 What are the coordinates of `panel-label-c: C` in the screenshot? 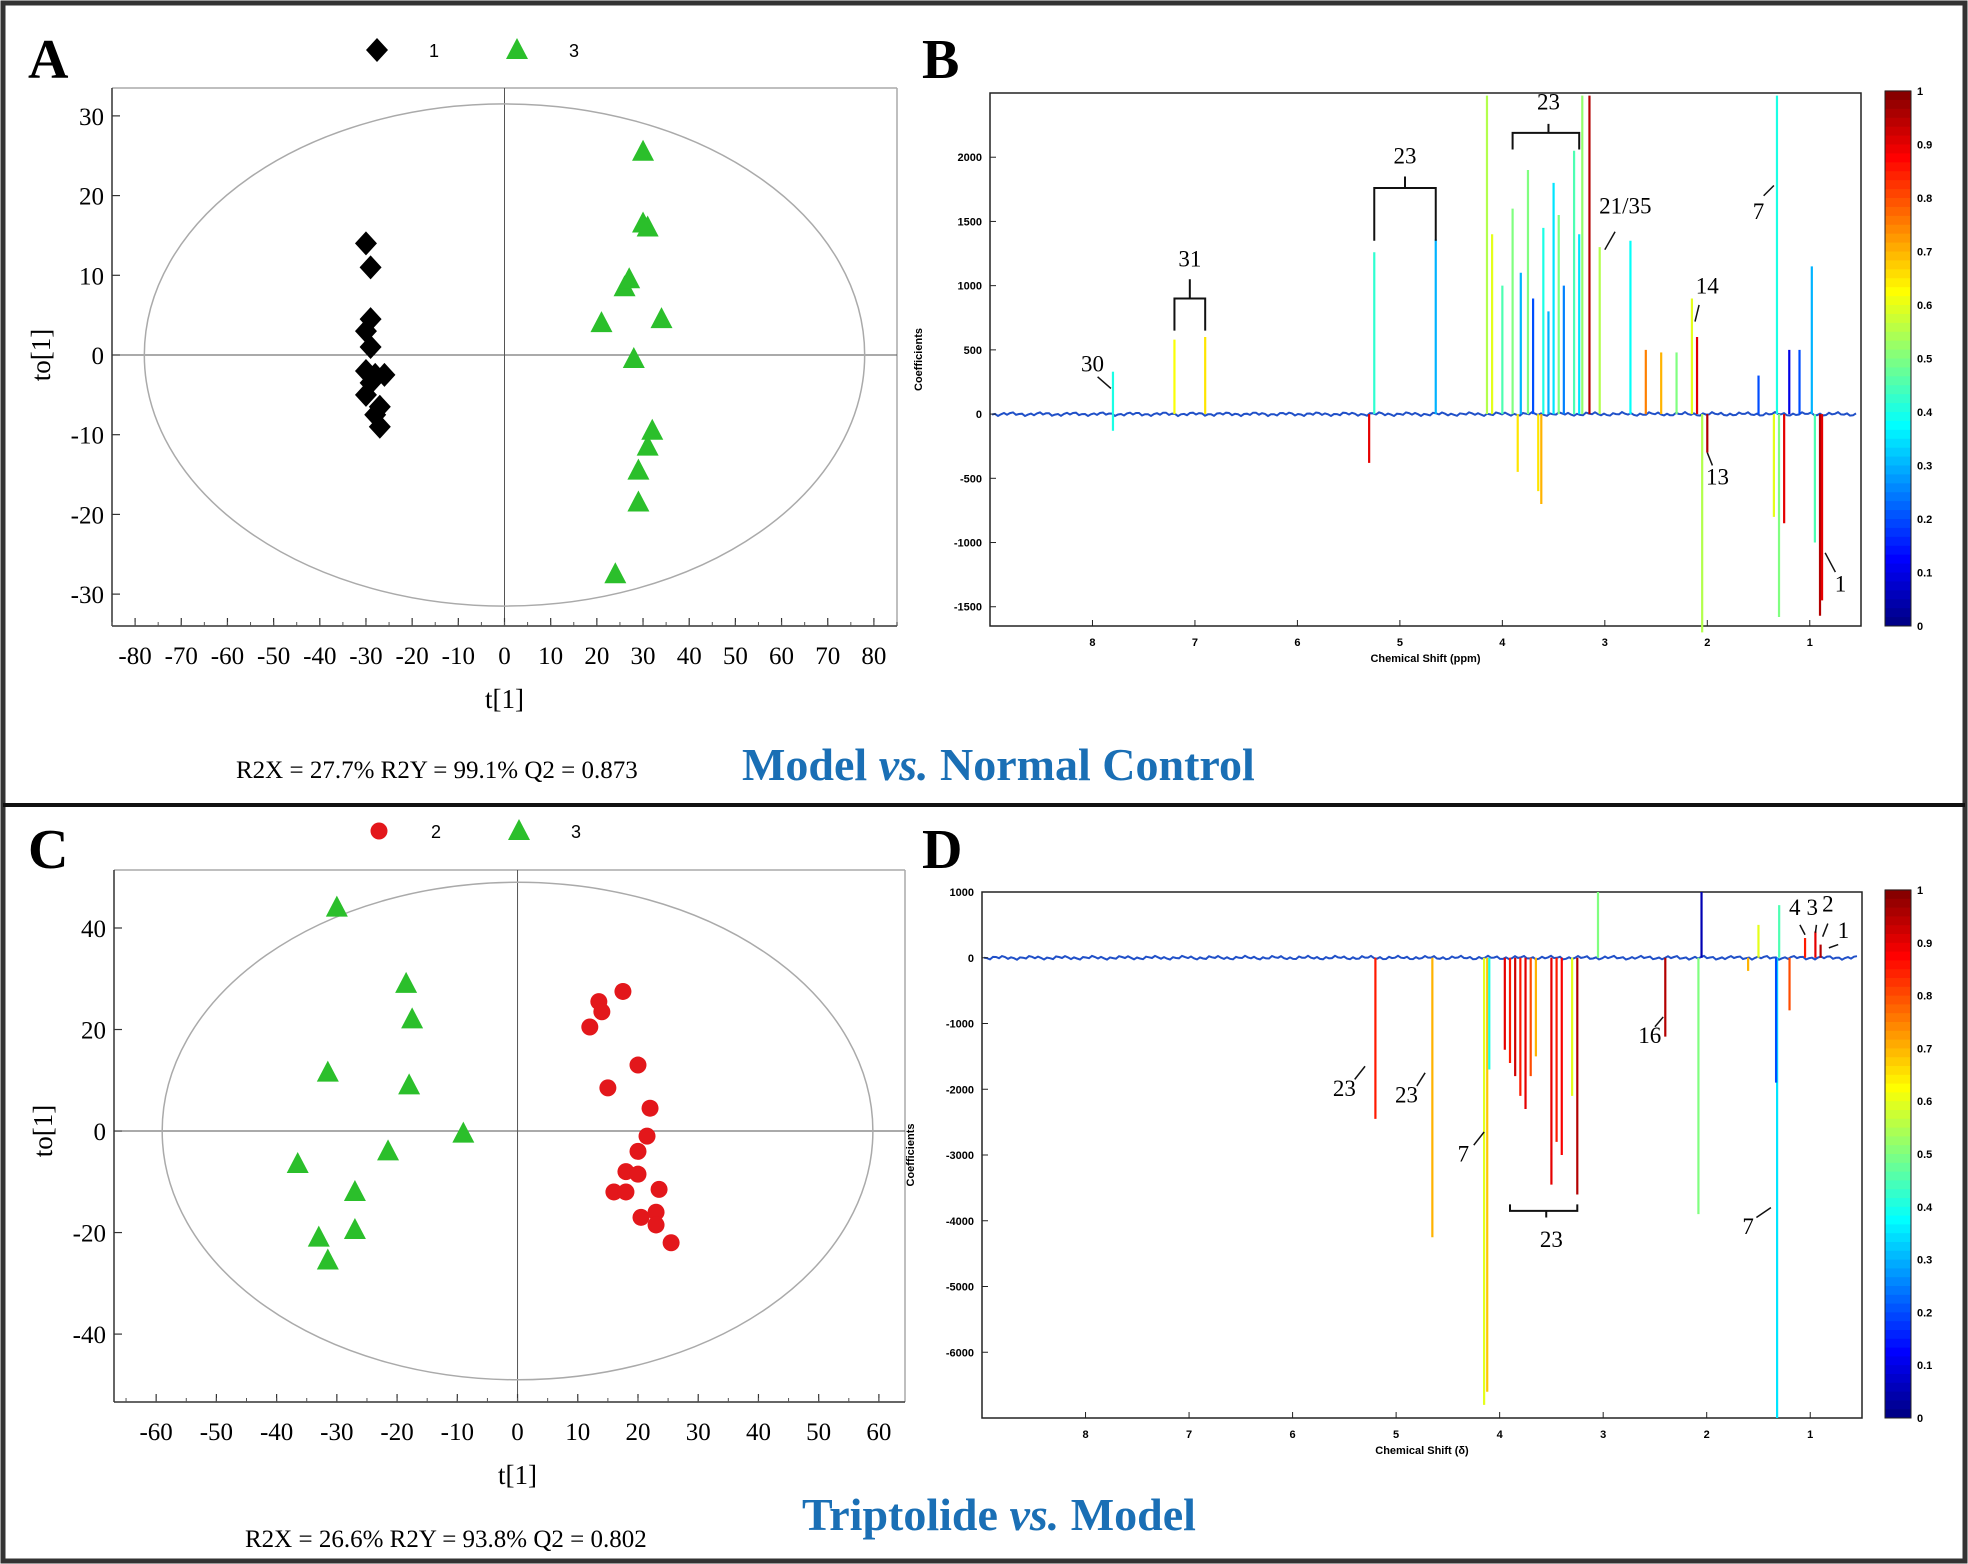 It's located at (48, 850).